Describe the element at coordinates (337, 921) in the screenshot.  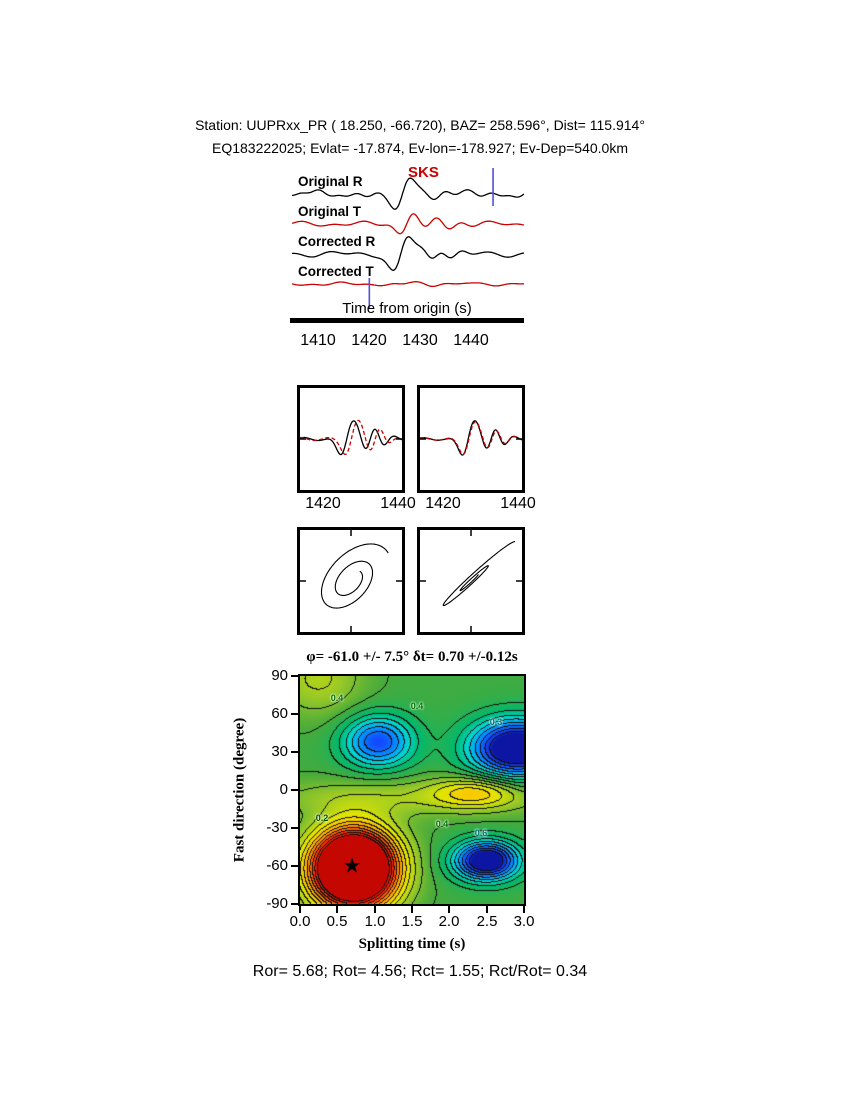
I see `contour-xtick-label: 0.5` at that location.